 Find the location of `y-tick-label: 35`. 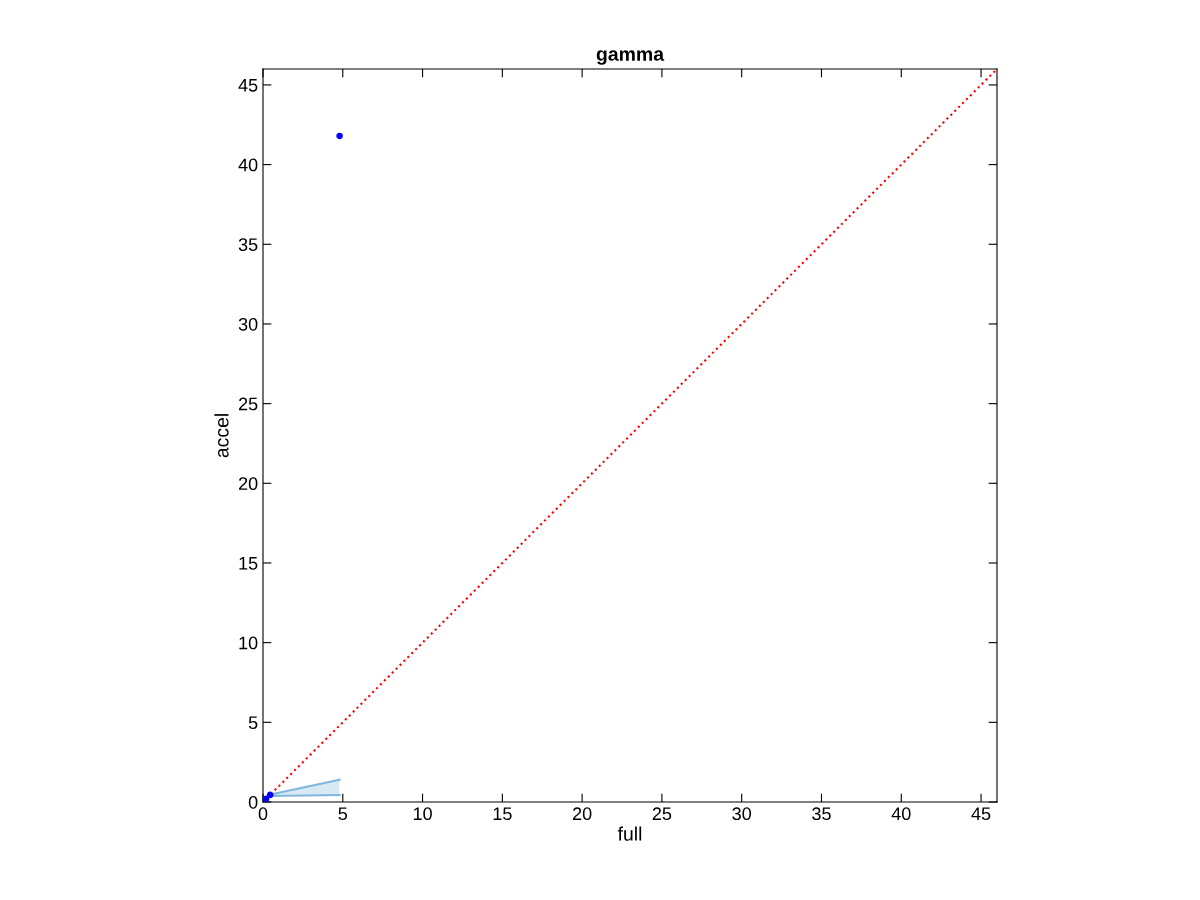

y-tick-label: 35 is located at coordinates (248, 244).